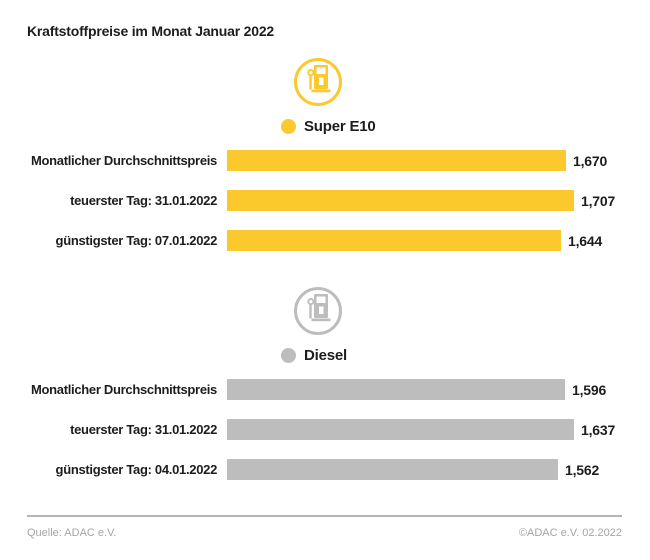 The width and height of the screenshot is (650, 560). Describe the element at coordinates (589, 389) in the screenshot. I see `bar-value: 1,596` at that location.